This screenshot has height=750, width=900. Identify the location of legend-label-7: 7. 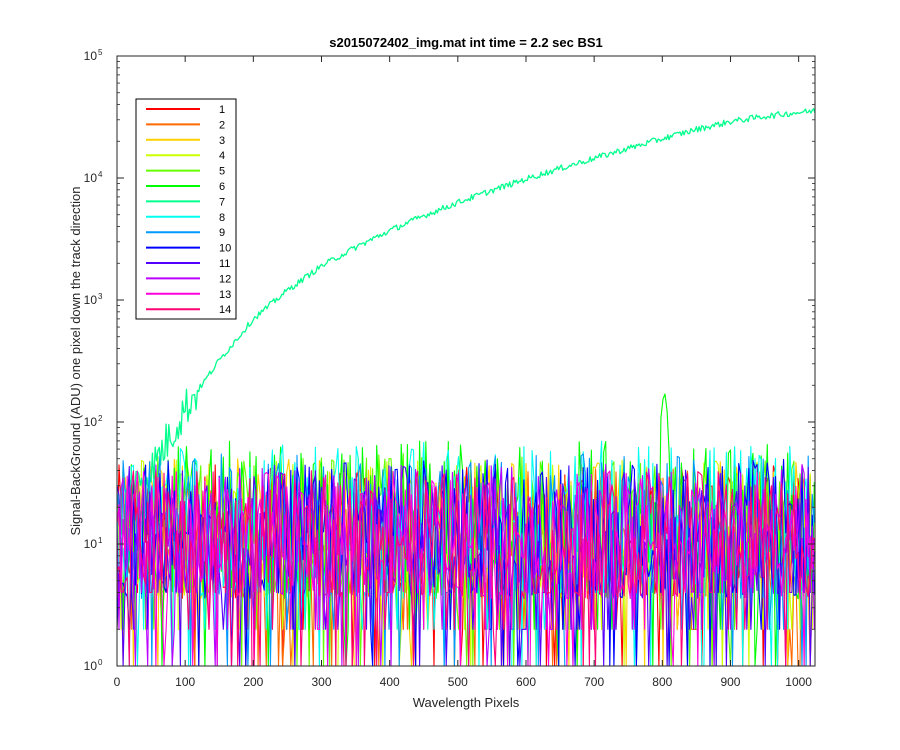
(222, 202).